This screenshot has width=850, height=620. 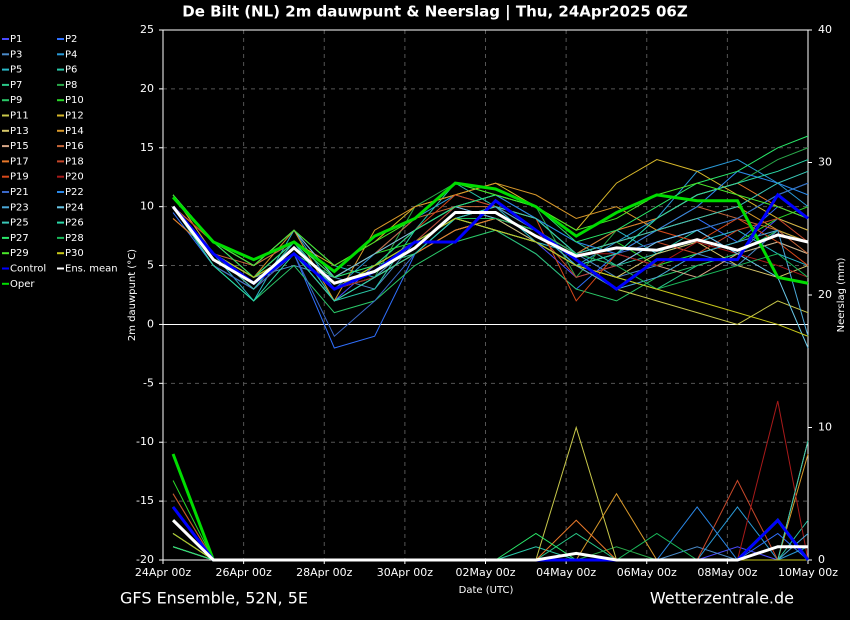 What do you see at coordinates (74, 253) in the screenshot?
I see `legend-label: P30` at bounding box center [74, 253].